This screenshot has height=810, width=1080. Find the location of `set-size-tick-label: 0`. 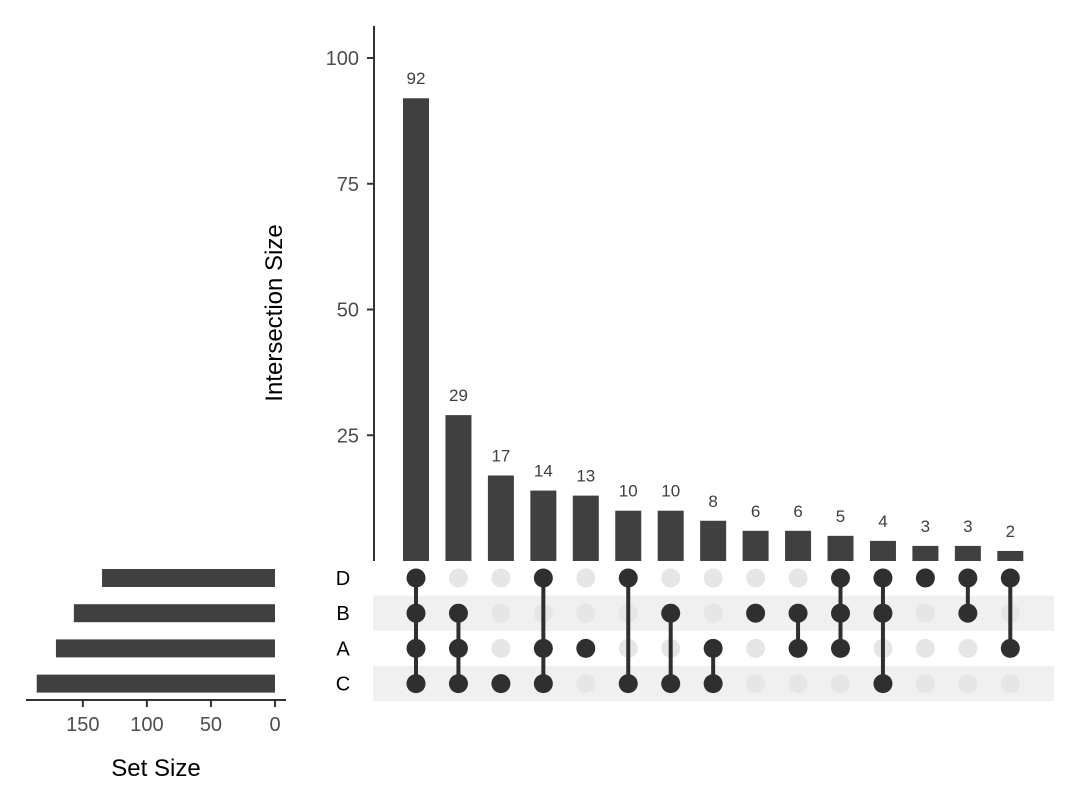

set-size-tick-label: 0 is located at coordinates (274, 725).